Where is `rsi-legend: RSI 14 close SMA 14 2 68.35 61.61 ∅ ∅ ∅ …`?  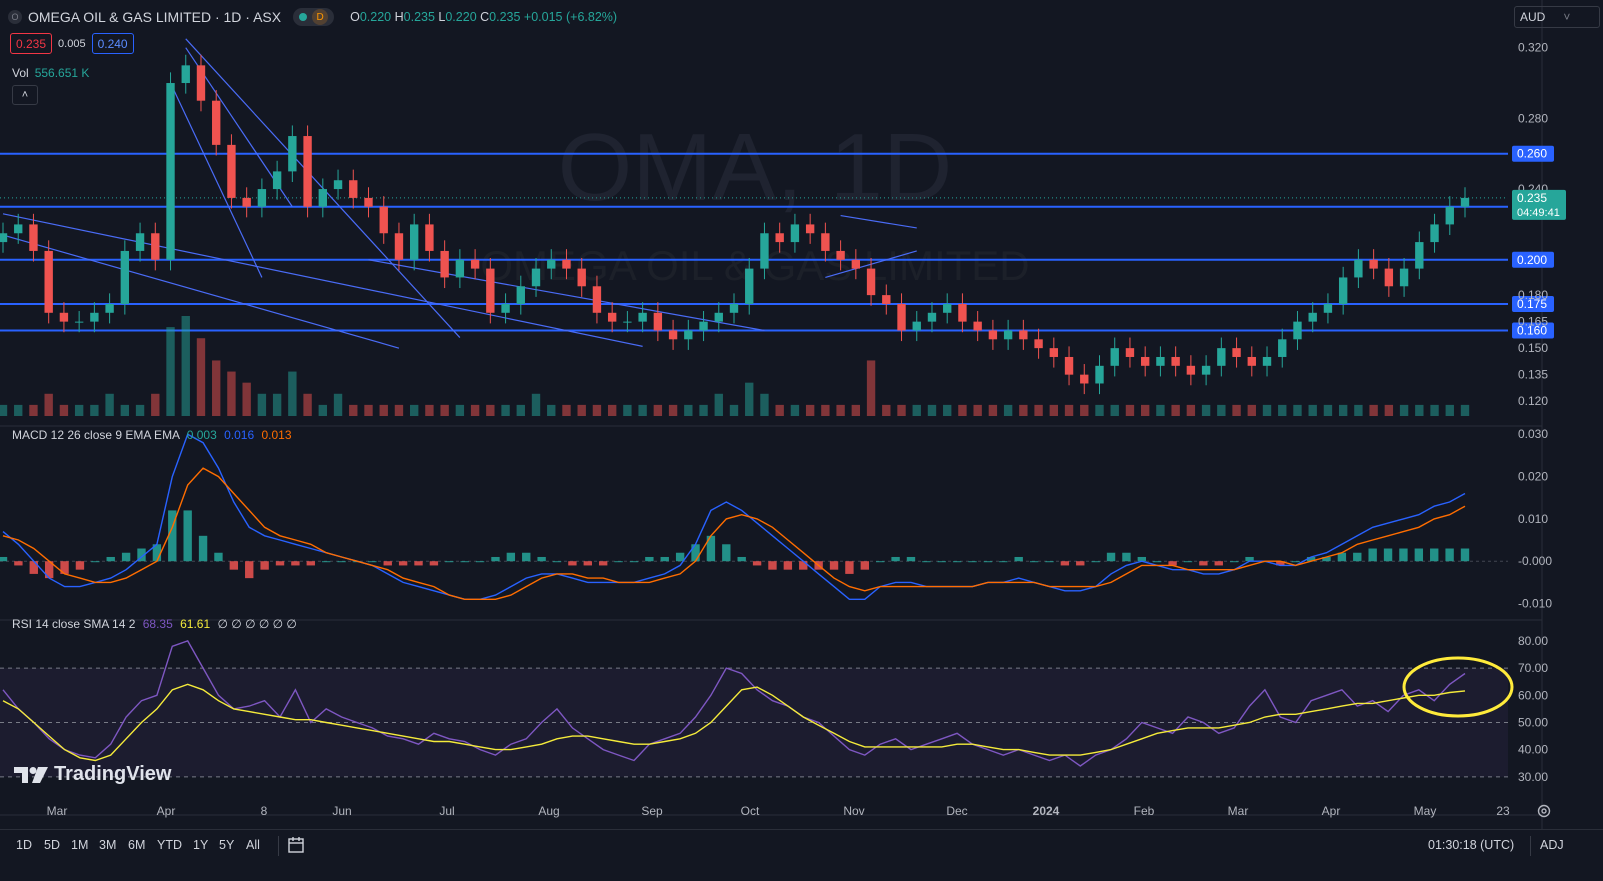
rsi-legend: RSI 14 close SMA 14 2 68.35 61.61 ∅ ∅ ∅ … is located at coordinates (154, 624).